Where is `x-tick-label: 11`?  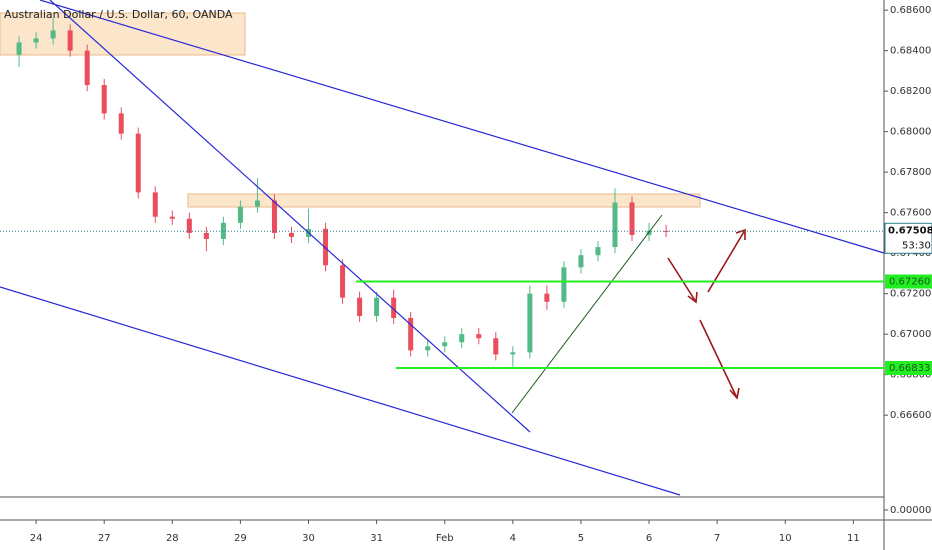 x-tick-label: 11 is located at coordinates (853, 538).